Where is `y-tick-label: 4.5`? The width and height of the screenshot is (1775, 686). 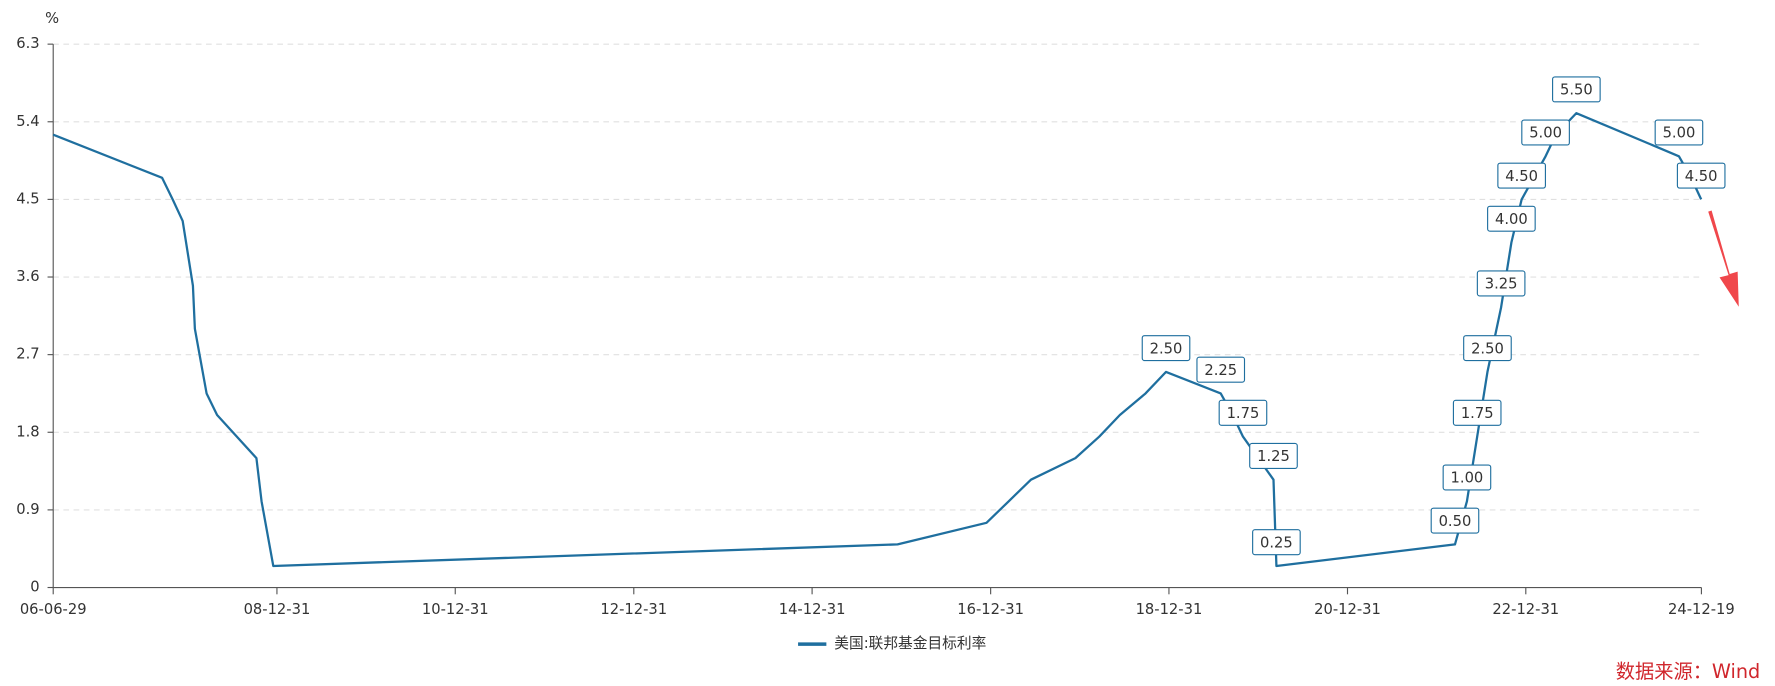 y-tick-label: 4.5 is located at coordinates (27, 198).